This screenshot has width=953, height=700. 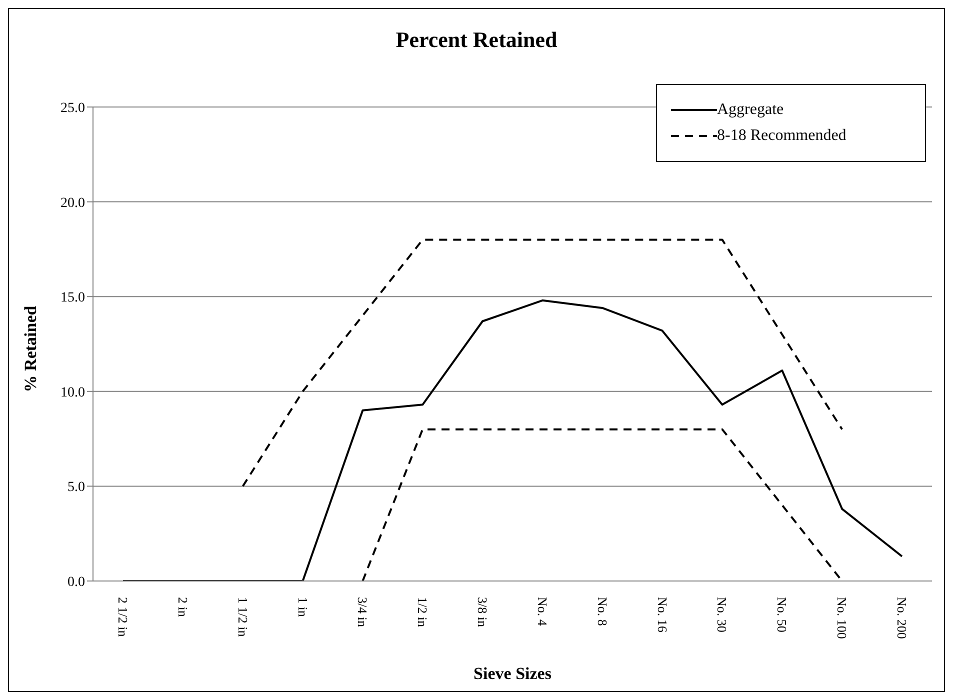 What do you see at coordinates (602, 611) in the screenshot?
I see `x-tick-label: No. 8` at bounding box center [602, 611].